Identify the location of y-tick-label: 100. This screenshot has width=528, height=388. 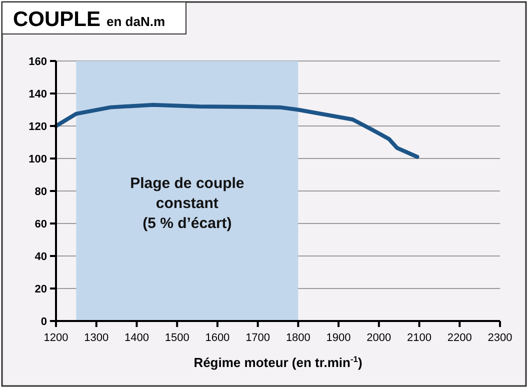
(37, 160).